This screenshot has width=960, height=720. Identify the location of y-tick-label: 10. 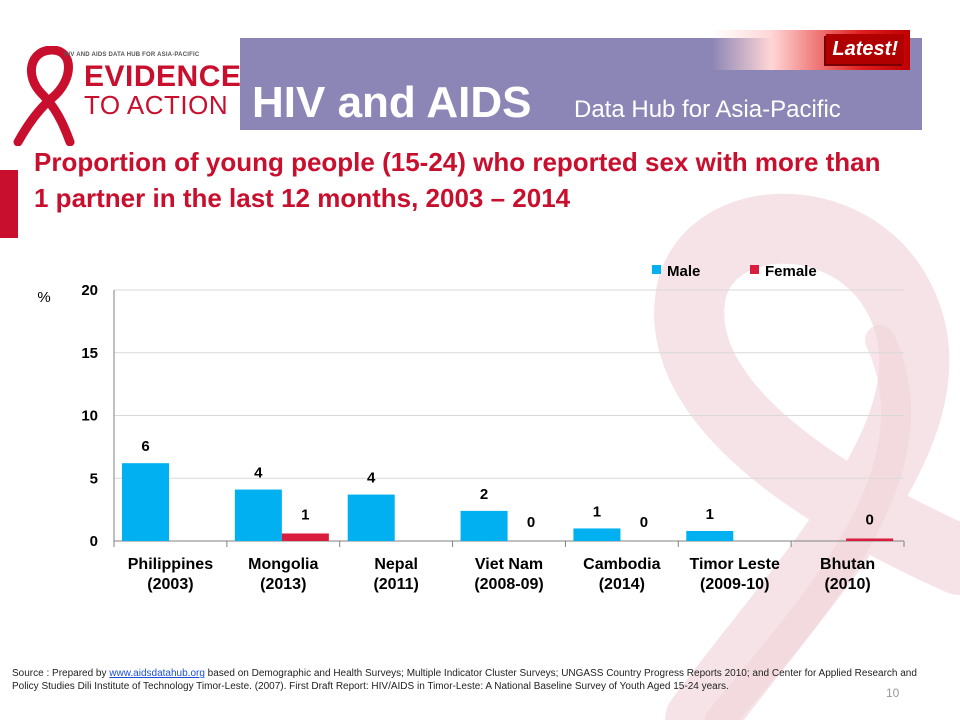
(89, 416).